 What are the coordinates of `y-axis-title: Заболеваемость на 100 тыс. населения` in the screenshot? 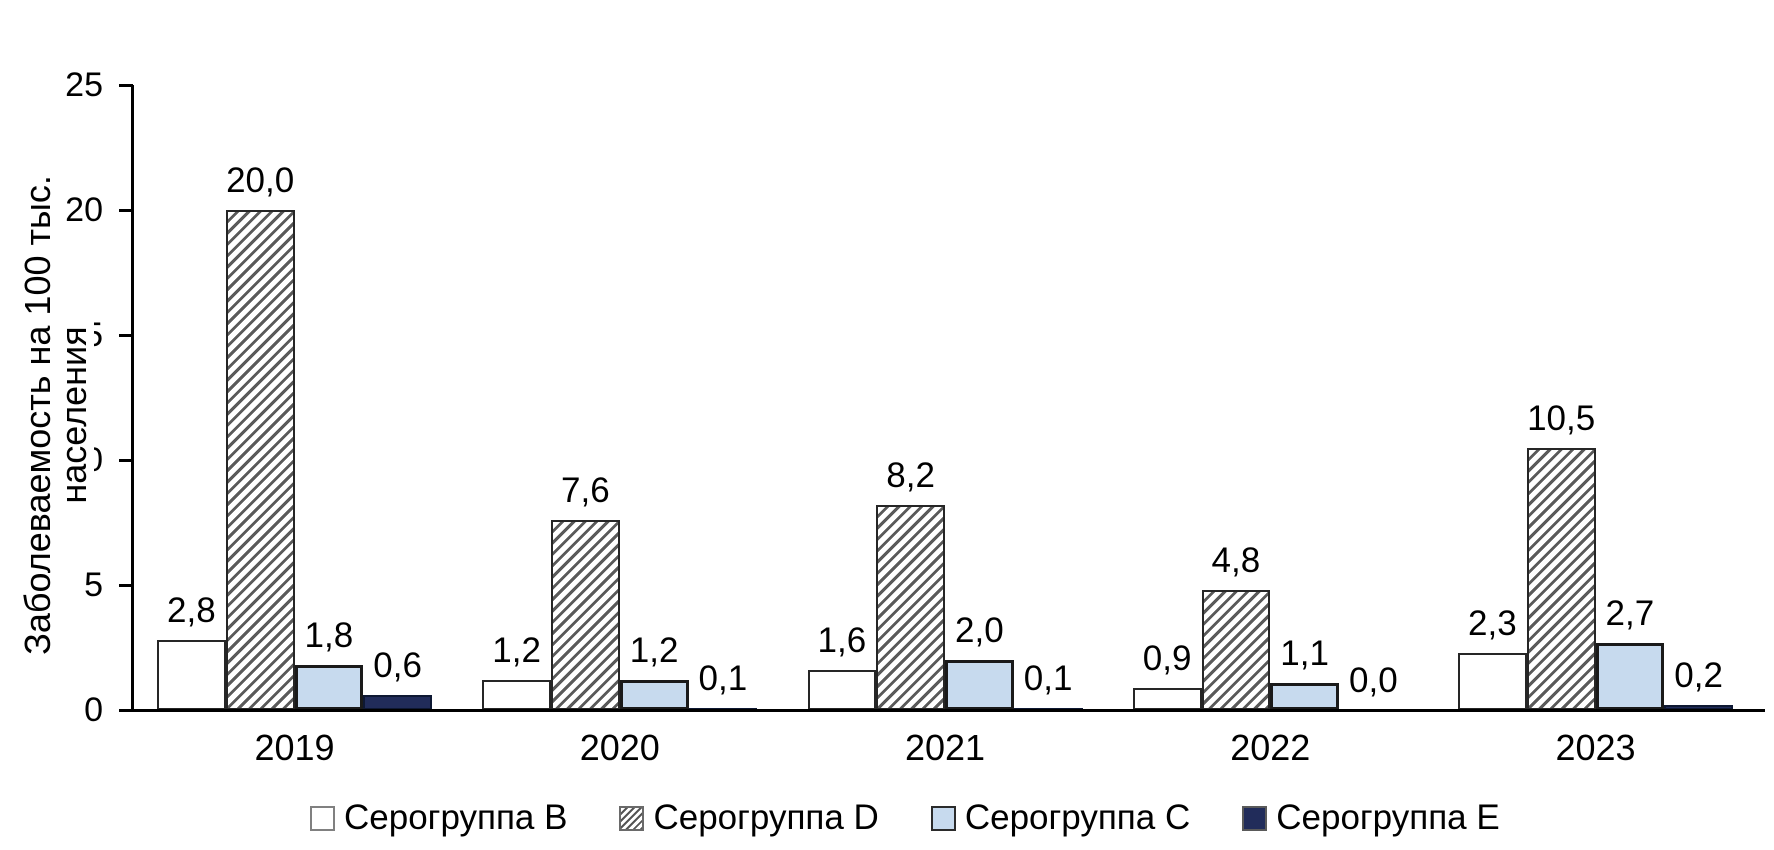 It's located at (55, 415).